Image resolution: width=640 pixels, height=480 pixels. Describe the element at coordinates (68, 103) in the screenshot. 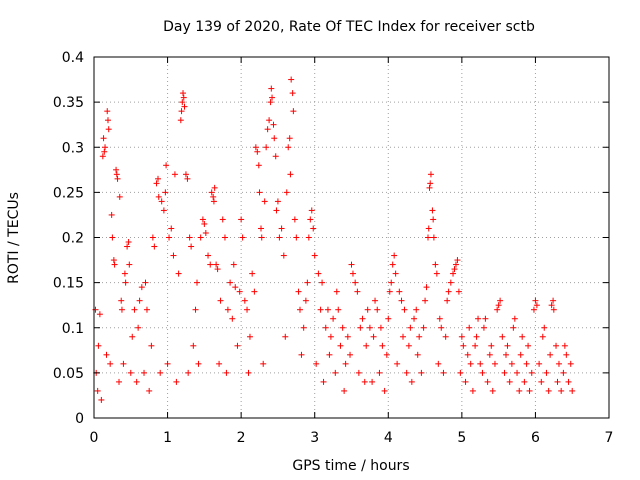

I see `y-tick-label: 0.35` at that location.